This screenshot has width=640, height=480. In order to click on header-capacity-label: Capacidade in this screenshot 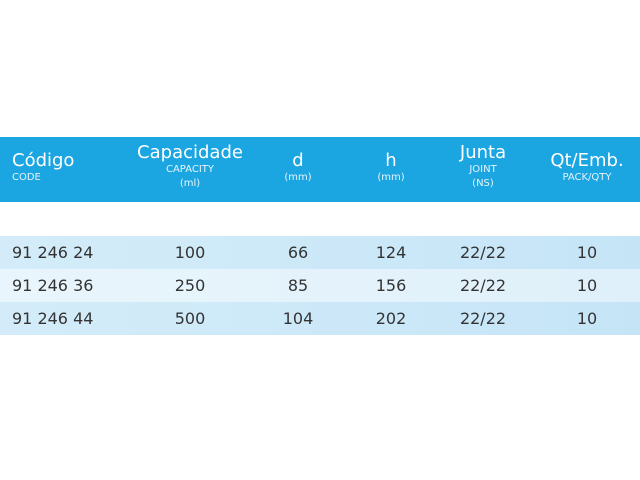, I will do `click(190, 152)`.